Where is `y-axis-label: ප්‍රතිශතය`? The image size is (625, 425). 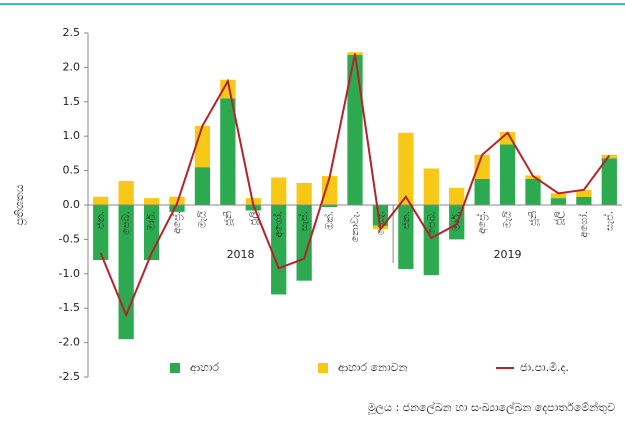
y-axis-label: ප්‍රතිශතය is located at coordinates (19, 204).